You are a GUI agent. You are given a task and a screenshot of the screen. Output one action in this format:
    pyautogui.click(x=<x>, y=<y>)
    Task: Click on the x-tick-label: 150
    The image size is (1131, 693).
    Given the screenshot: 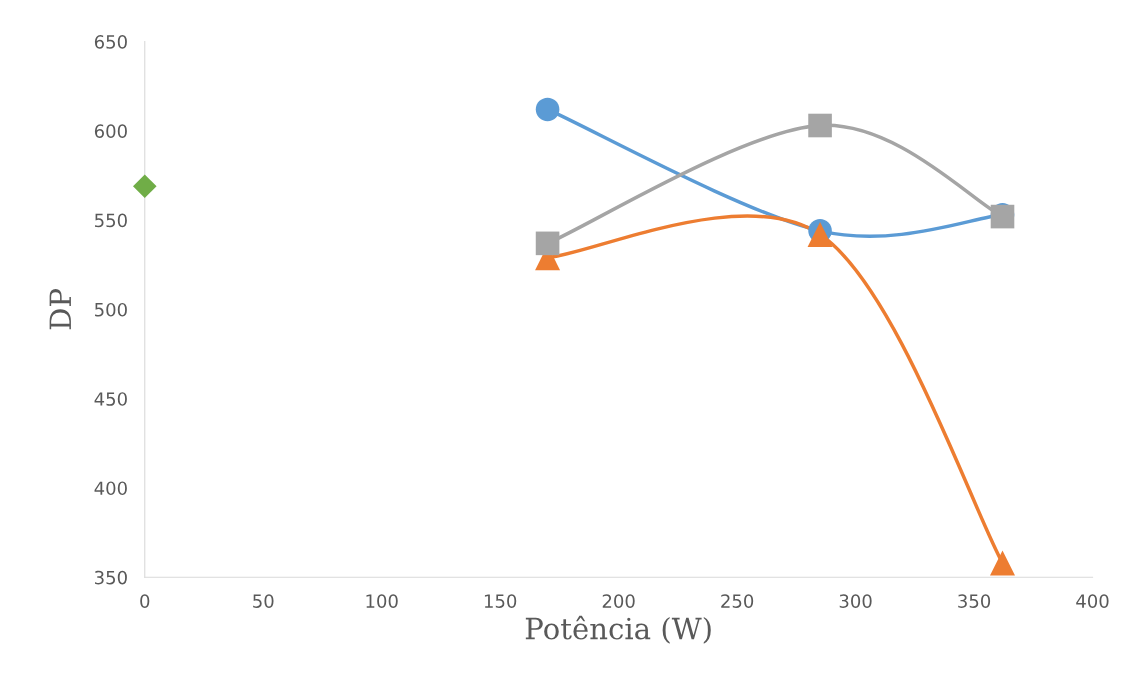 What is the action you would take?
    pyautogui.click(x=500, y=601)
    